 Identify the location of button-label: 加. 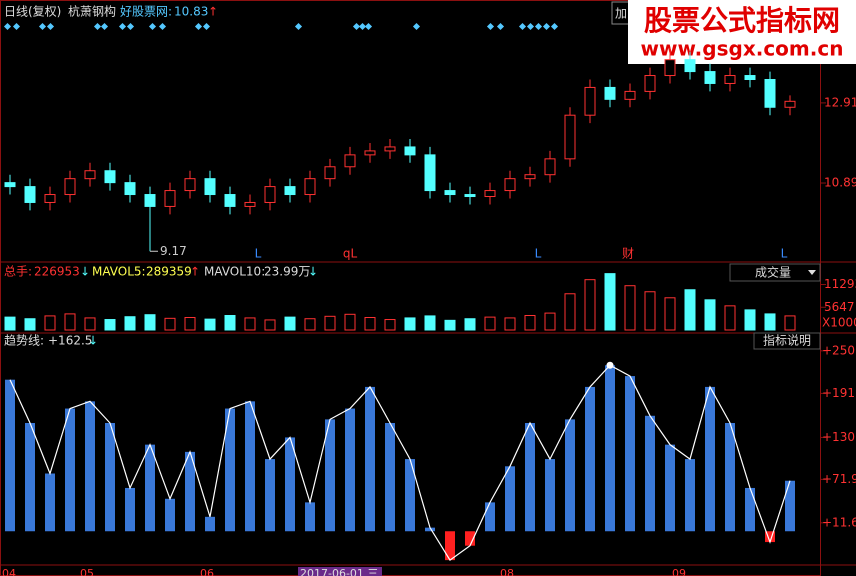
(621, 14).